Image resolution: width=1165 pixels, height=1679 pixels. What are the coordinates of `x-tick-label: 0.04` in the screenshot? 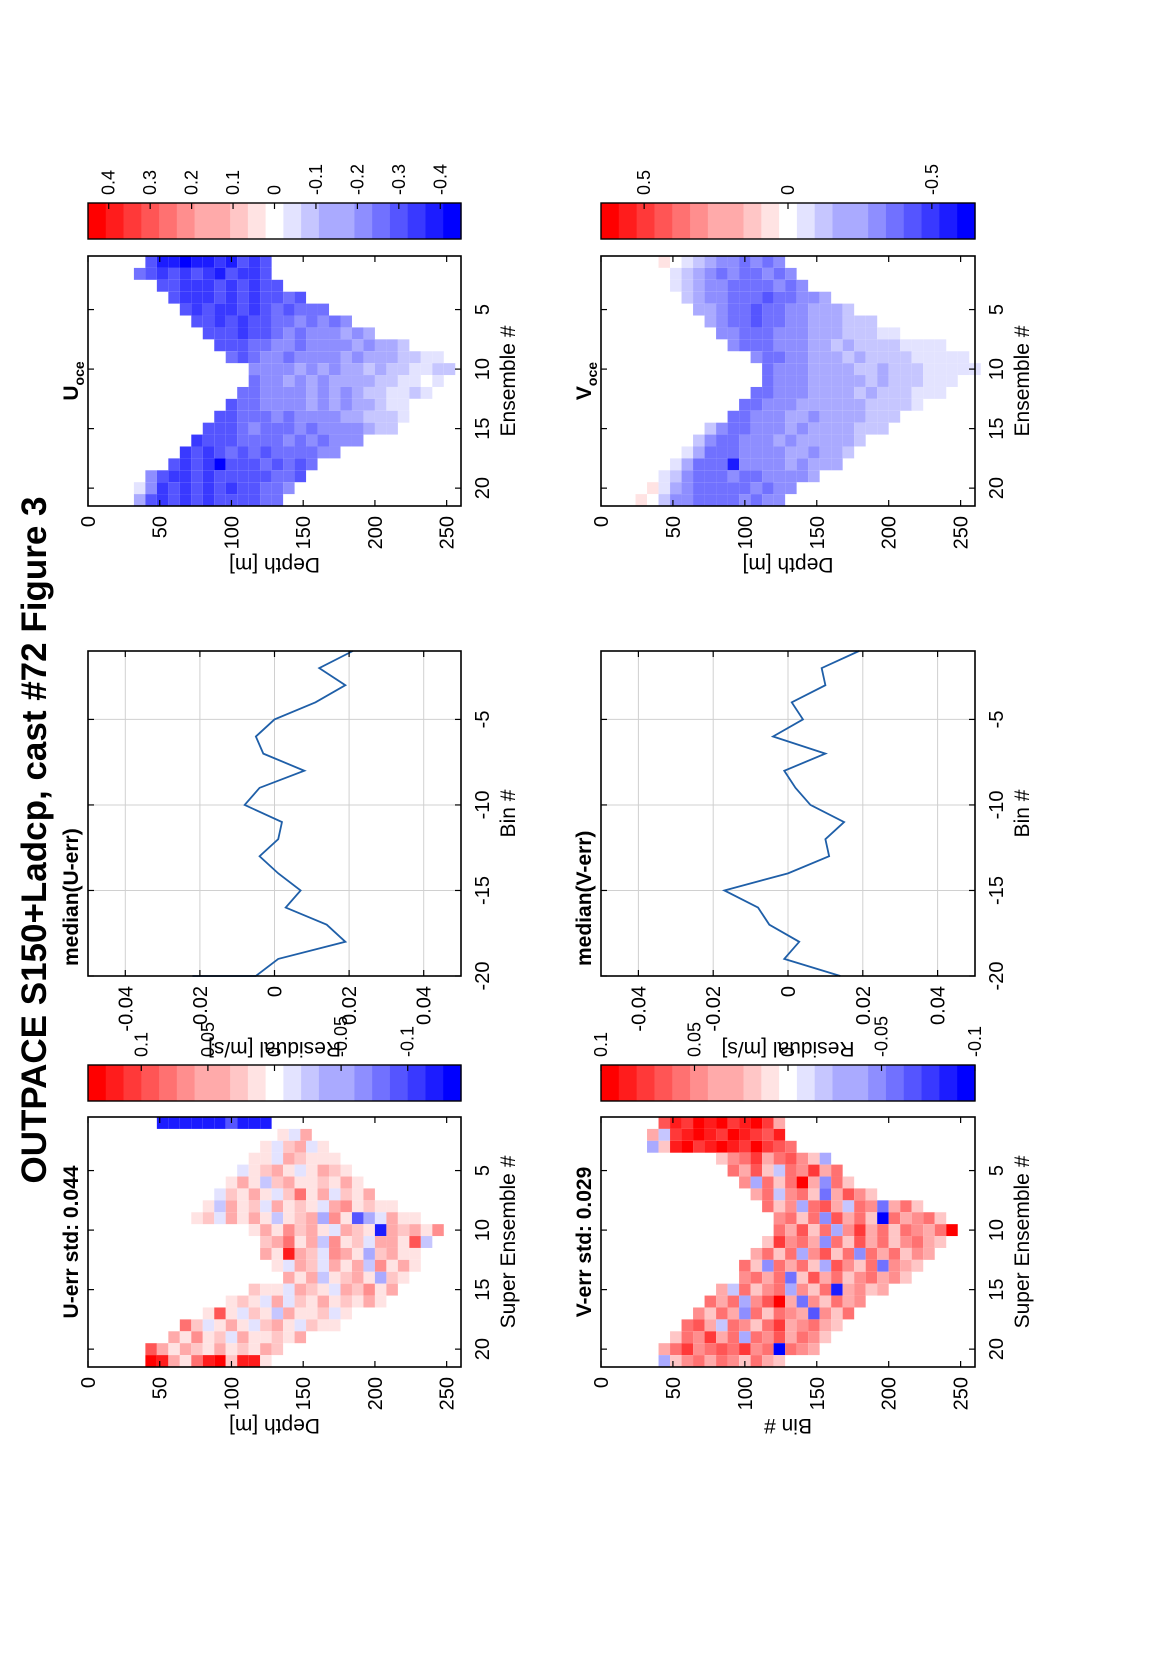 It's located at (939, 1005).